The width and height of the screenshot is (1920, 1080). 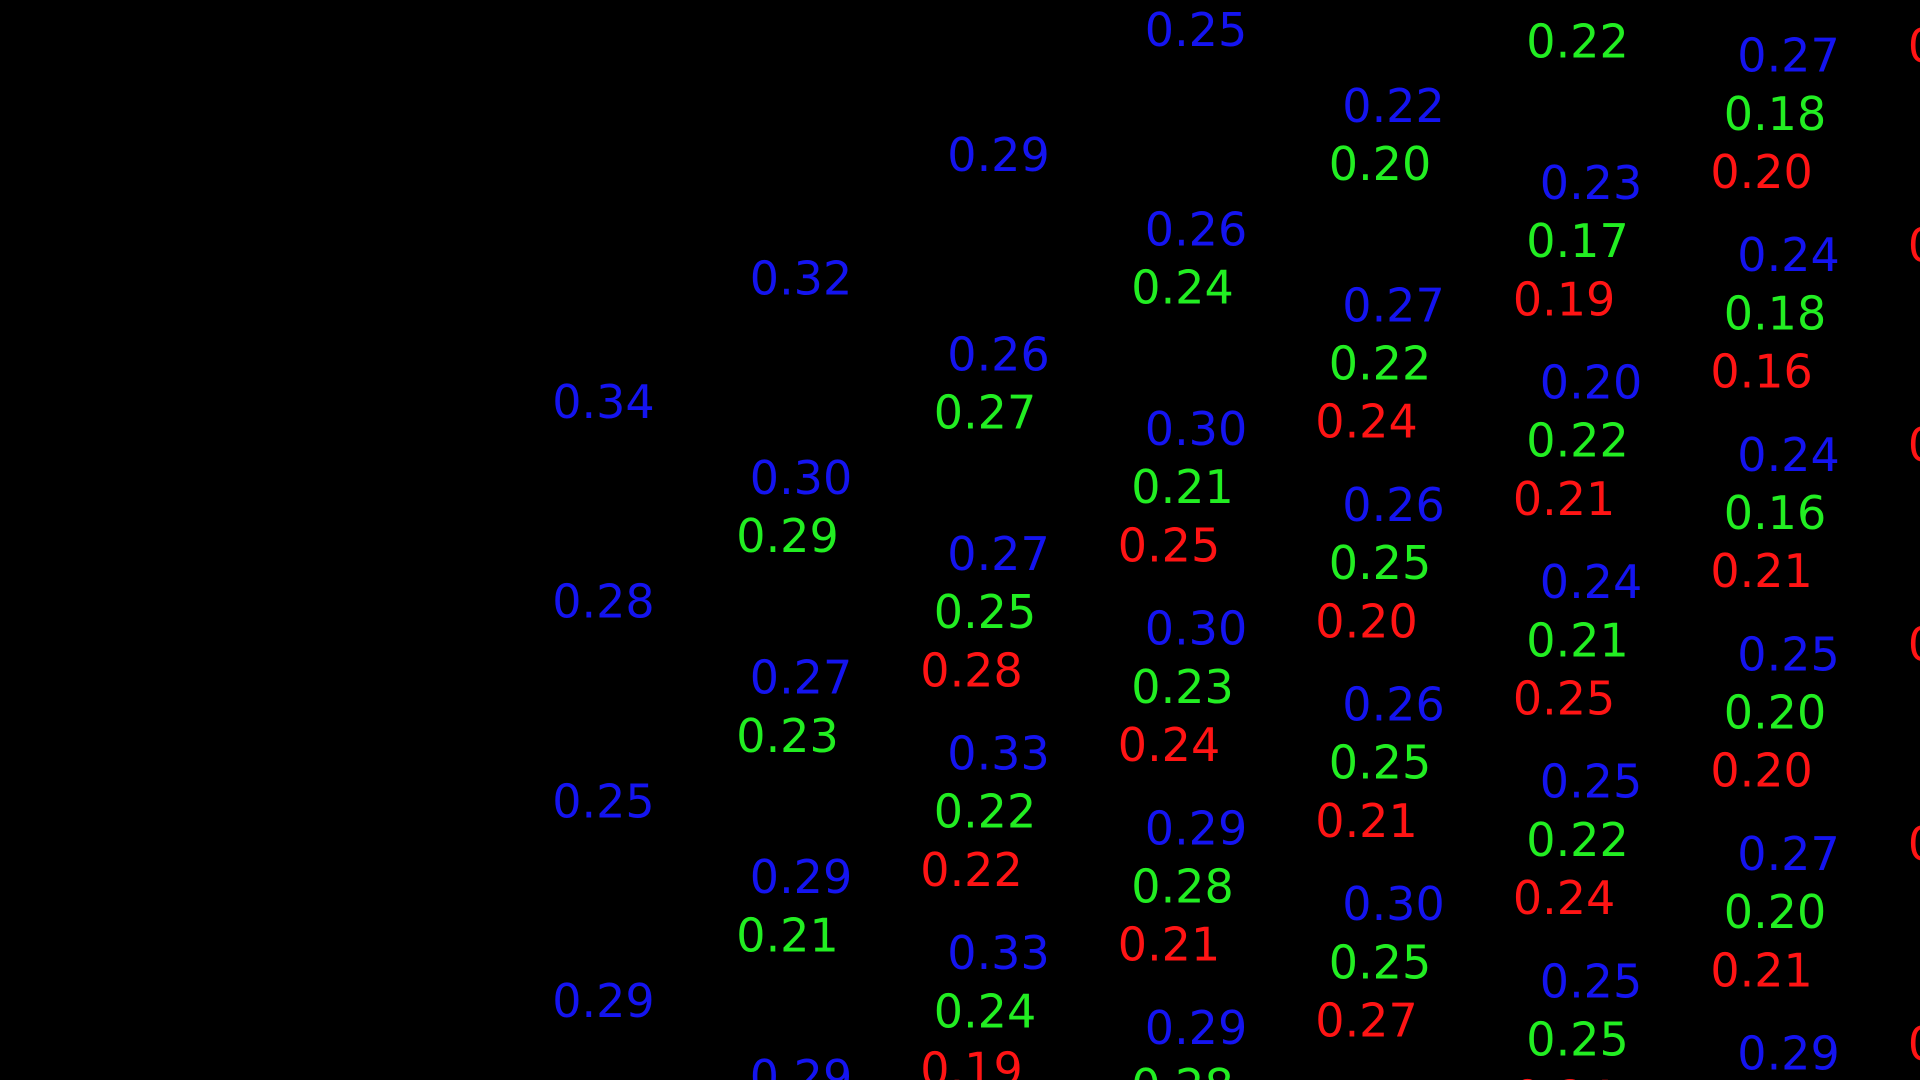 I want to click on blue-value: 0.20, so click(x=1591, y=383).